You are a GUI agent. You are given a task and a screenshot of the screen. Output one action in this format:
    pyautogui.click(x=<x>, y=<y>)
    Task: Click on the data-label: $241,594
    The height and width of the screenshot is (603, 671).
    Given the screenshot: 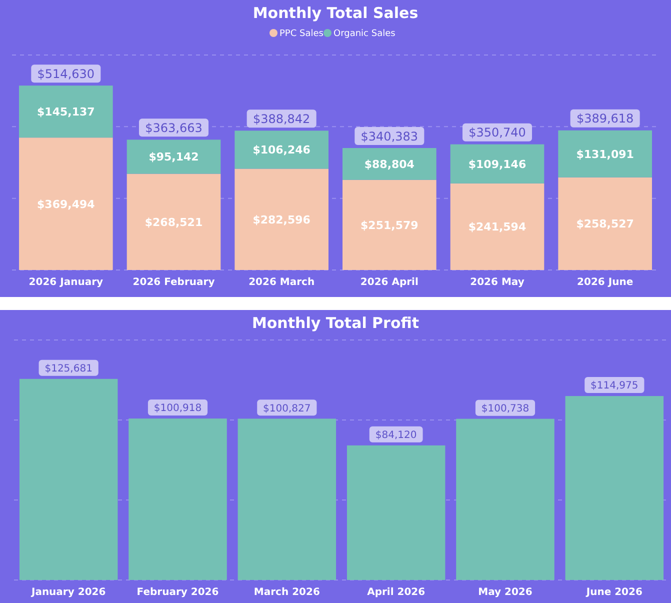 What is the action you would take?
    pyautogui.click(x=497, y=227)
    